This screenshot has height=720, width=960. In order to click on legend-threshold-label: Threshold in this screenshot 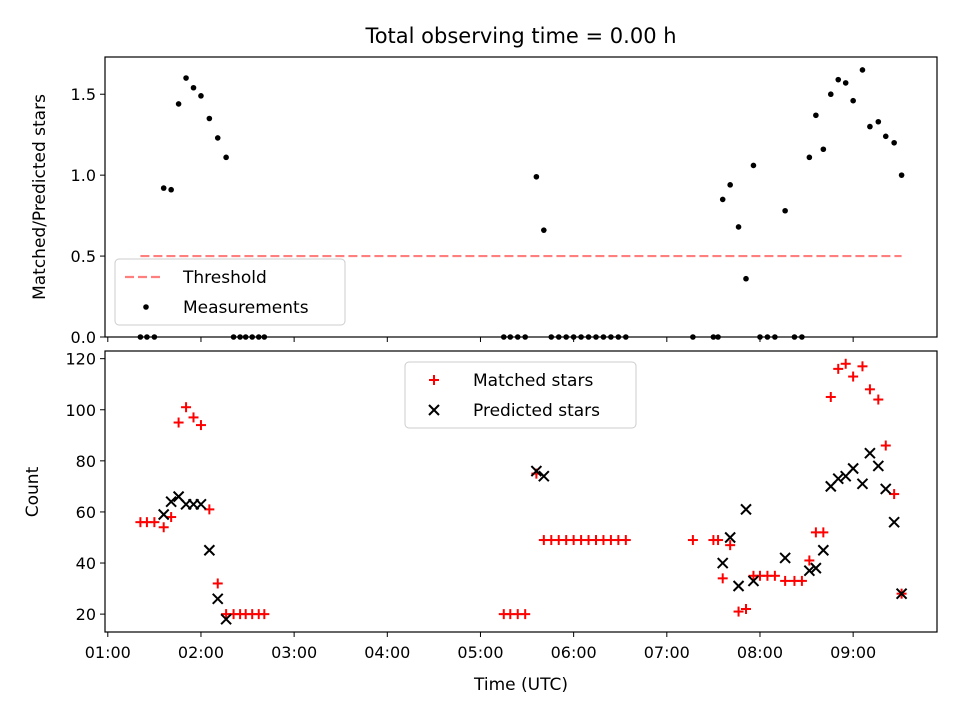, I will do `click(224, 278)`.